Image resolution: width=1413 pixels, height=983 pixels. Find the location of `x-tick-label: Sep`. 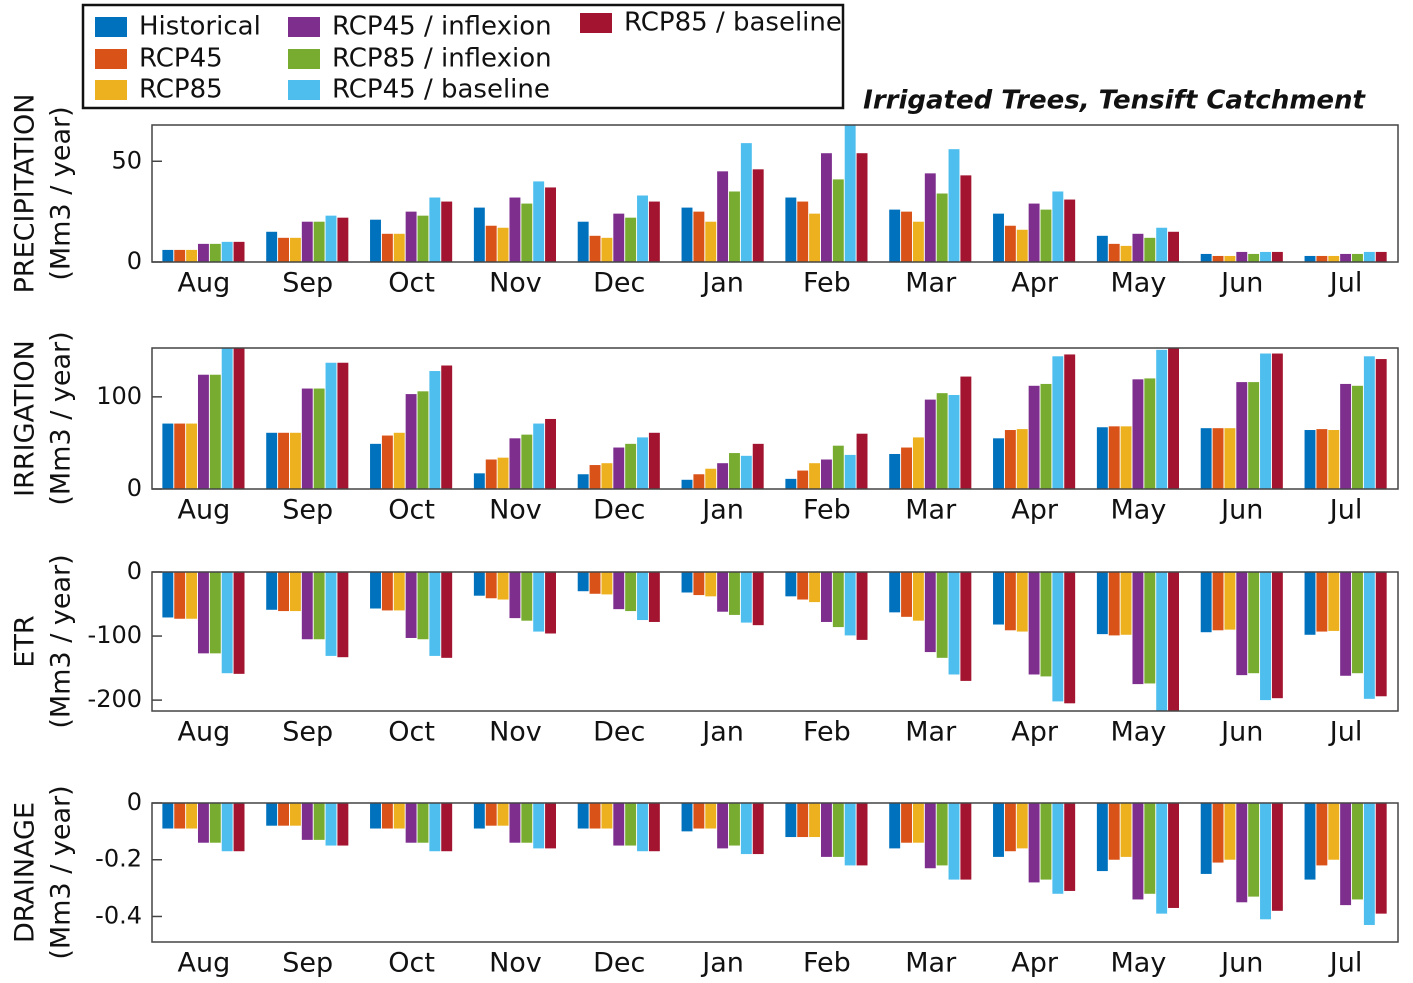

x-tick-label: Sep is located at coordinates (307, 283).